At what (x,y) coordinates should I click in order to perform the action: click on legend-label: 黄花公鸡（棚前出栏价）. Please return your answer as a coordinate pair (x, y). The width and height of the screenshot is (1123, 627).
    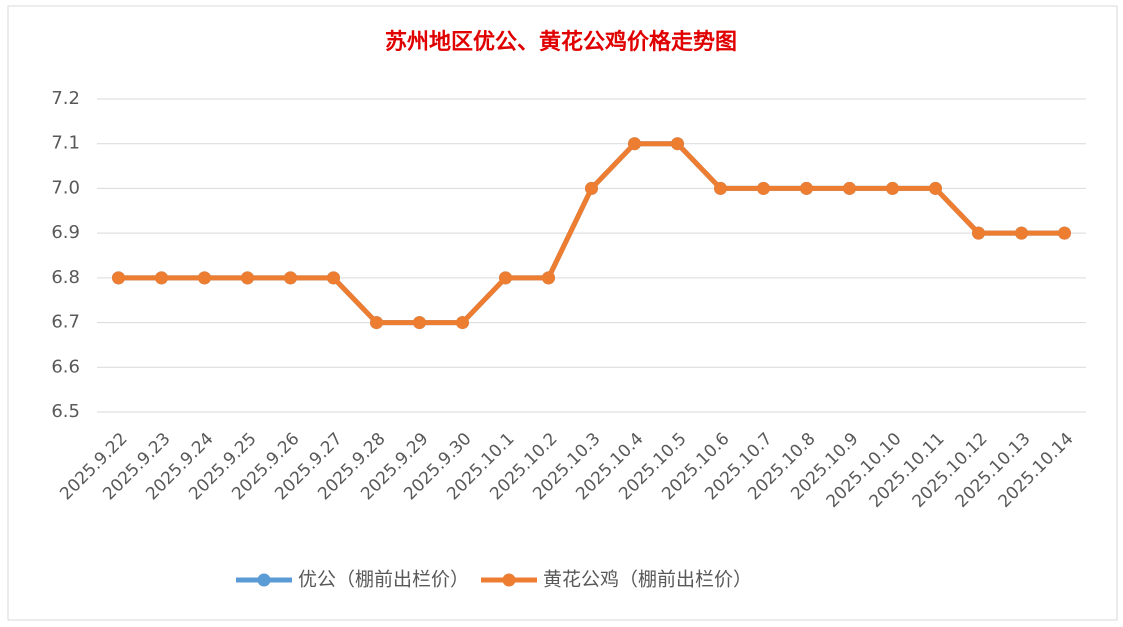
    Looking at the image, I should click on (647, 580).